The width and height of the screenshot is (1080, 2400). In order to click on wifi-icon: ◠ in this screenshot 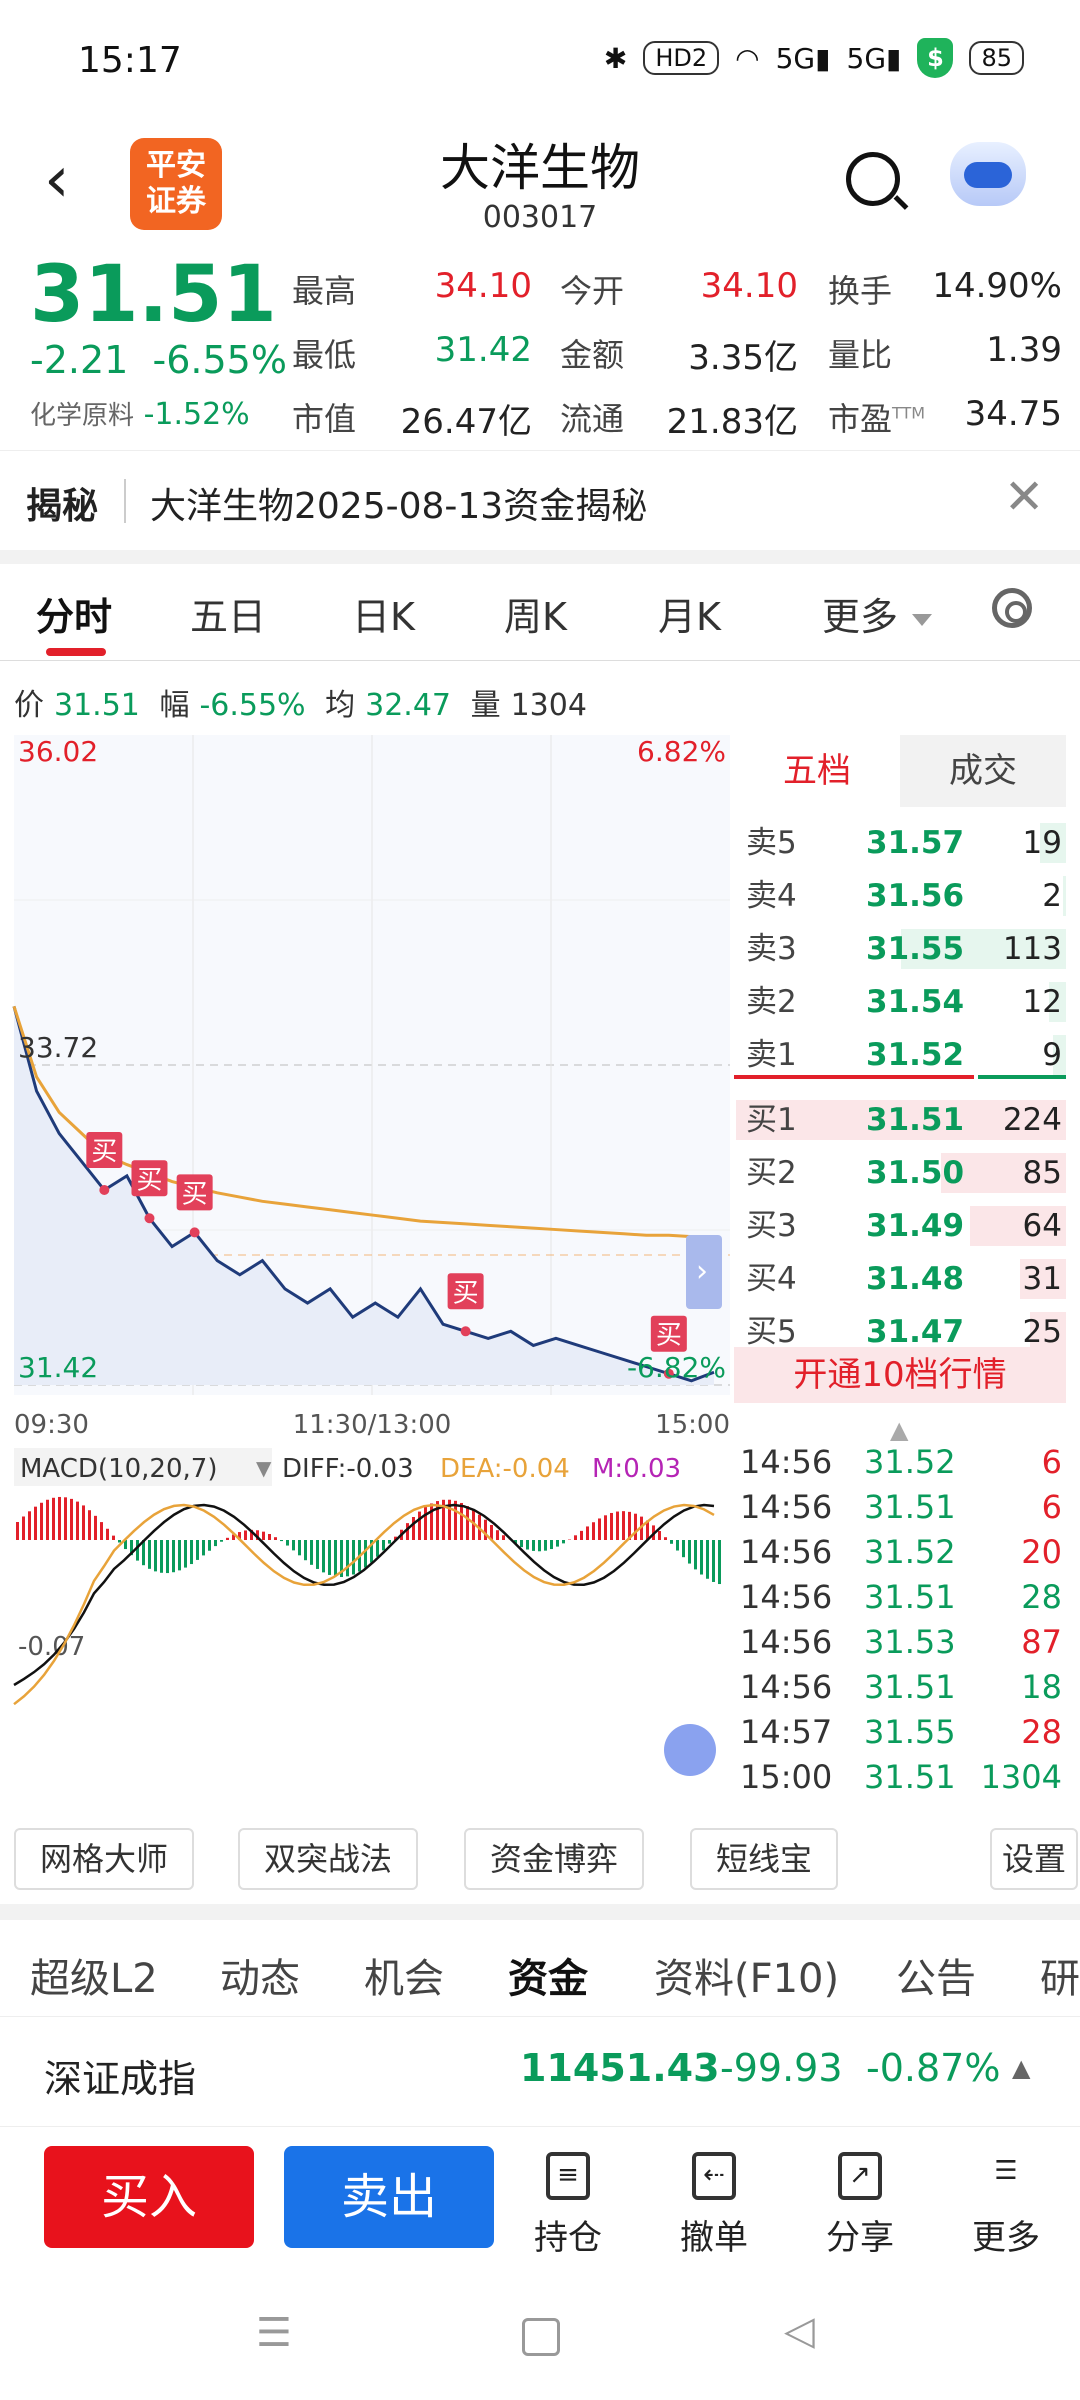, I will do `click(747, 58)`.